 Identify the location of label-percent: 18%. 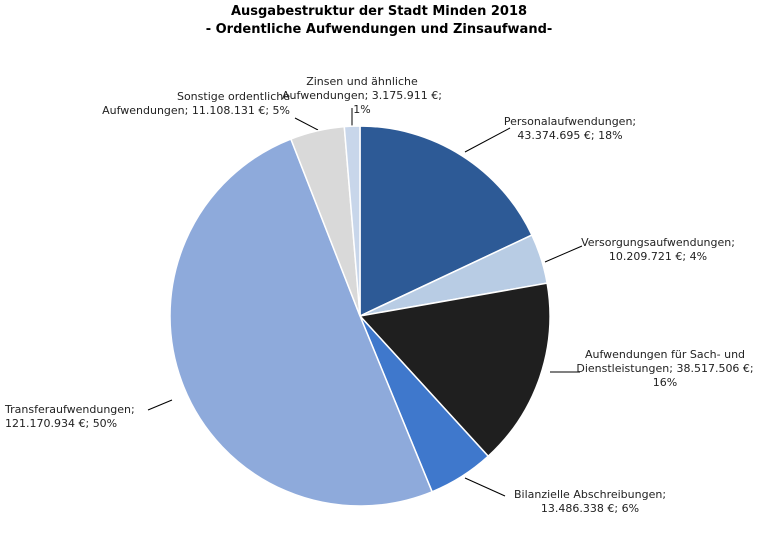
(610, 135).